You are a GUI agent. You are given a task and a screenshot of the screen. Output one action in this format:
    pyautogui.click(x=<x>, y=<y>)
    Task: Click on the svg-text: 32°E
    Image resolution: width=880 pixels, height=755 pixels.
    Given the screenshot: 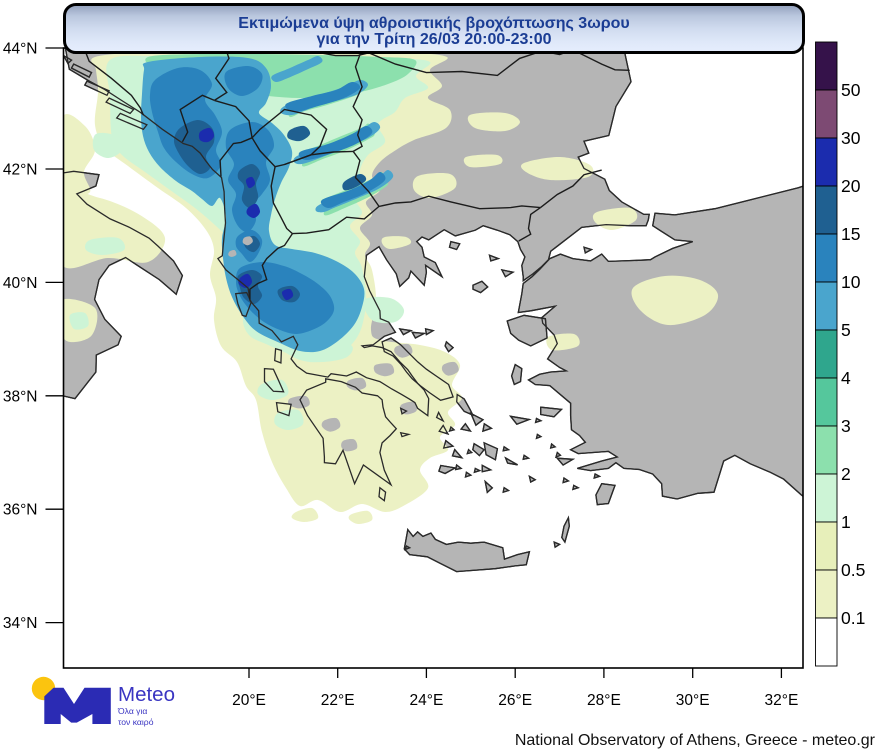 What is the action you would take?
    pyautogui.click(x=782, y=700)
    